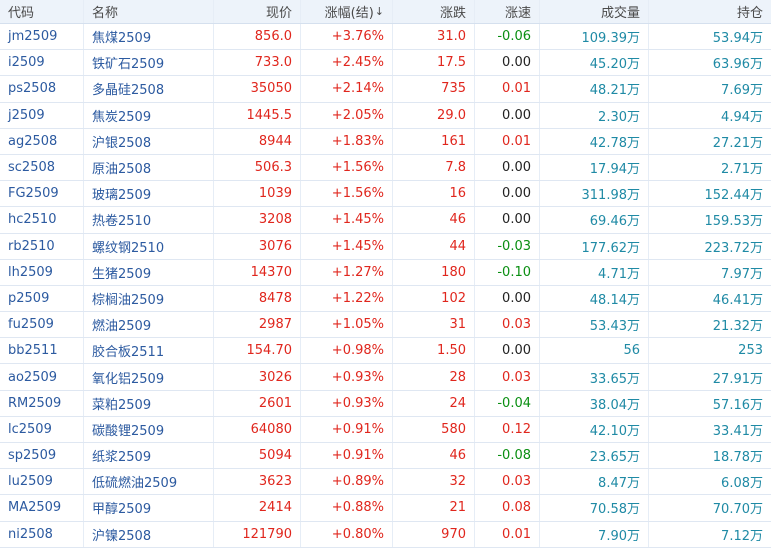  Describe the element at coordinates (507, 141) in the screenshot. I see `row-speed: 0.01` at that location.